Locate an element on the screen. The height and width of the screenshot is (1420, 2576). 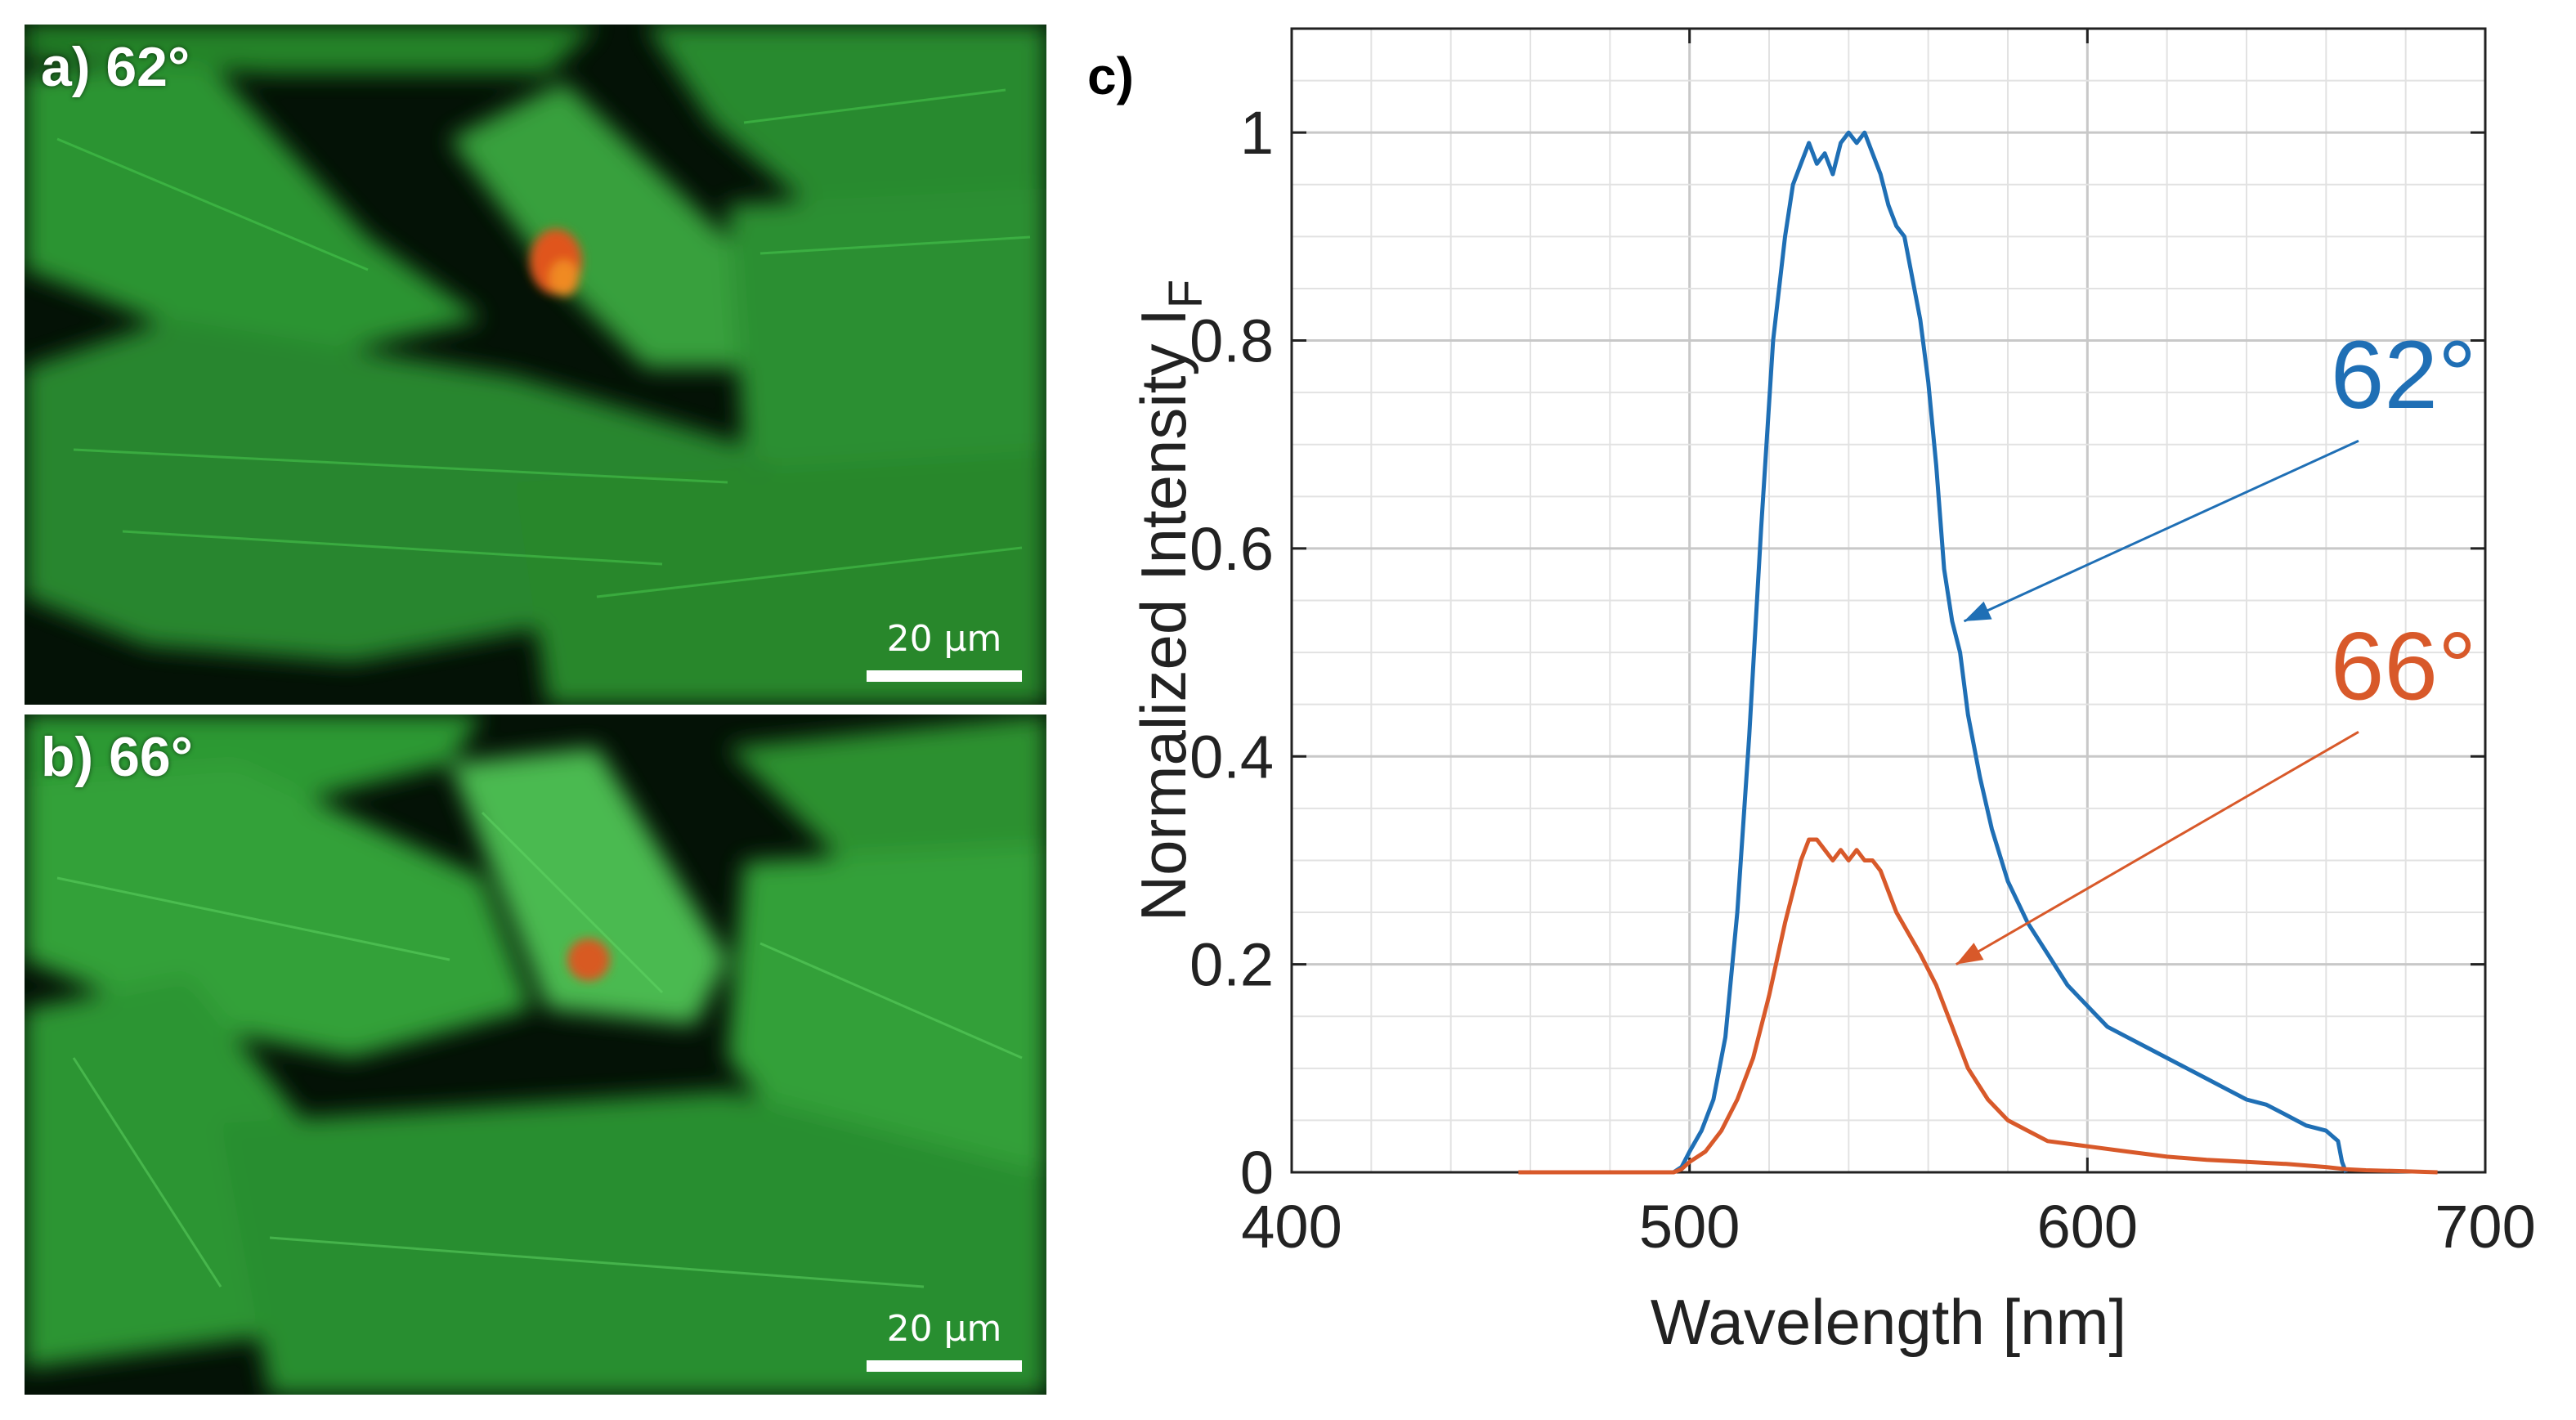
annotation-label: 66° is located at coordinates (2403, 666).